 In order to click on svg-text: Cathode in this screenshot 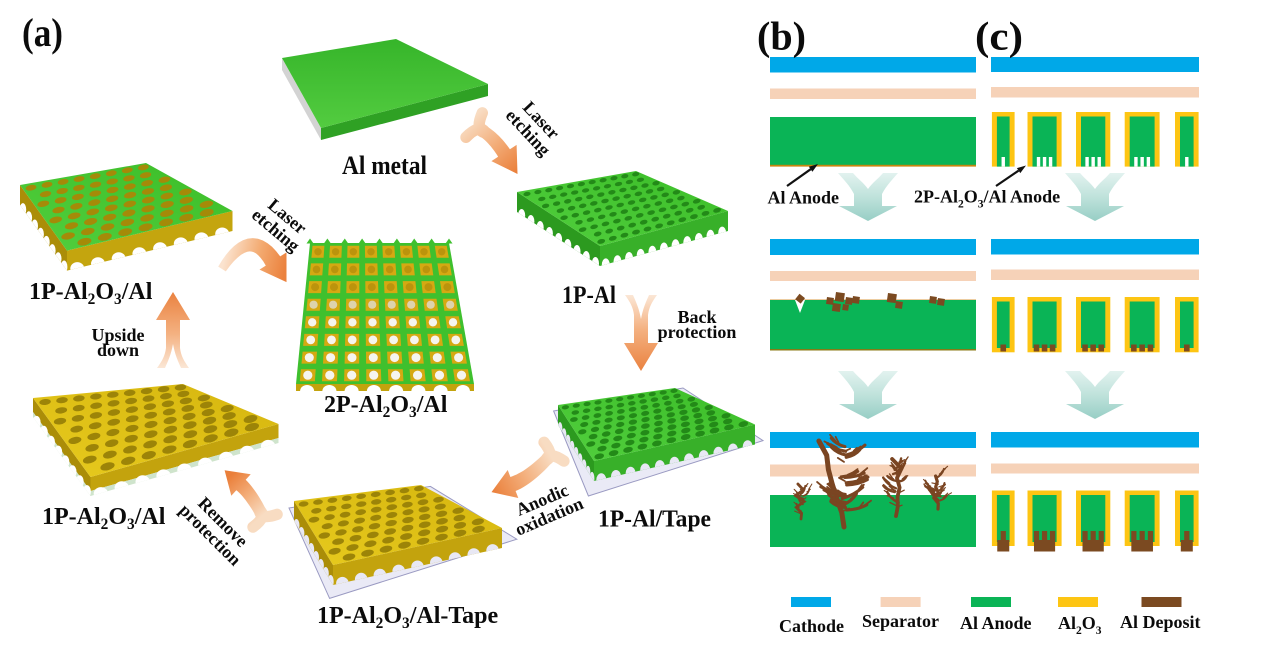, I will do `click(811, 626)`.